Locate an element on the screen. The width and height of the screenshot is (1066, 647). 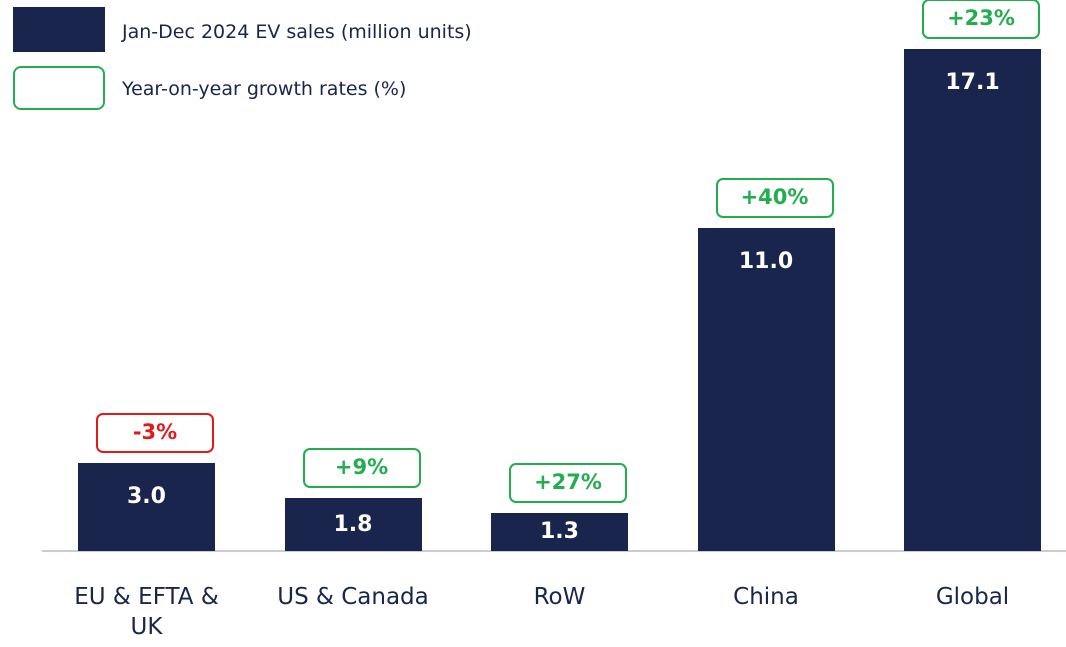
x-tick-label: Global is located at coordinates (972, 597).